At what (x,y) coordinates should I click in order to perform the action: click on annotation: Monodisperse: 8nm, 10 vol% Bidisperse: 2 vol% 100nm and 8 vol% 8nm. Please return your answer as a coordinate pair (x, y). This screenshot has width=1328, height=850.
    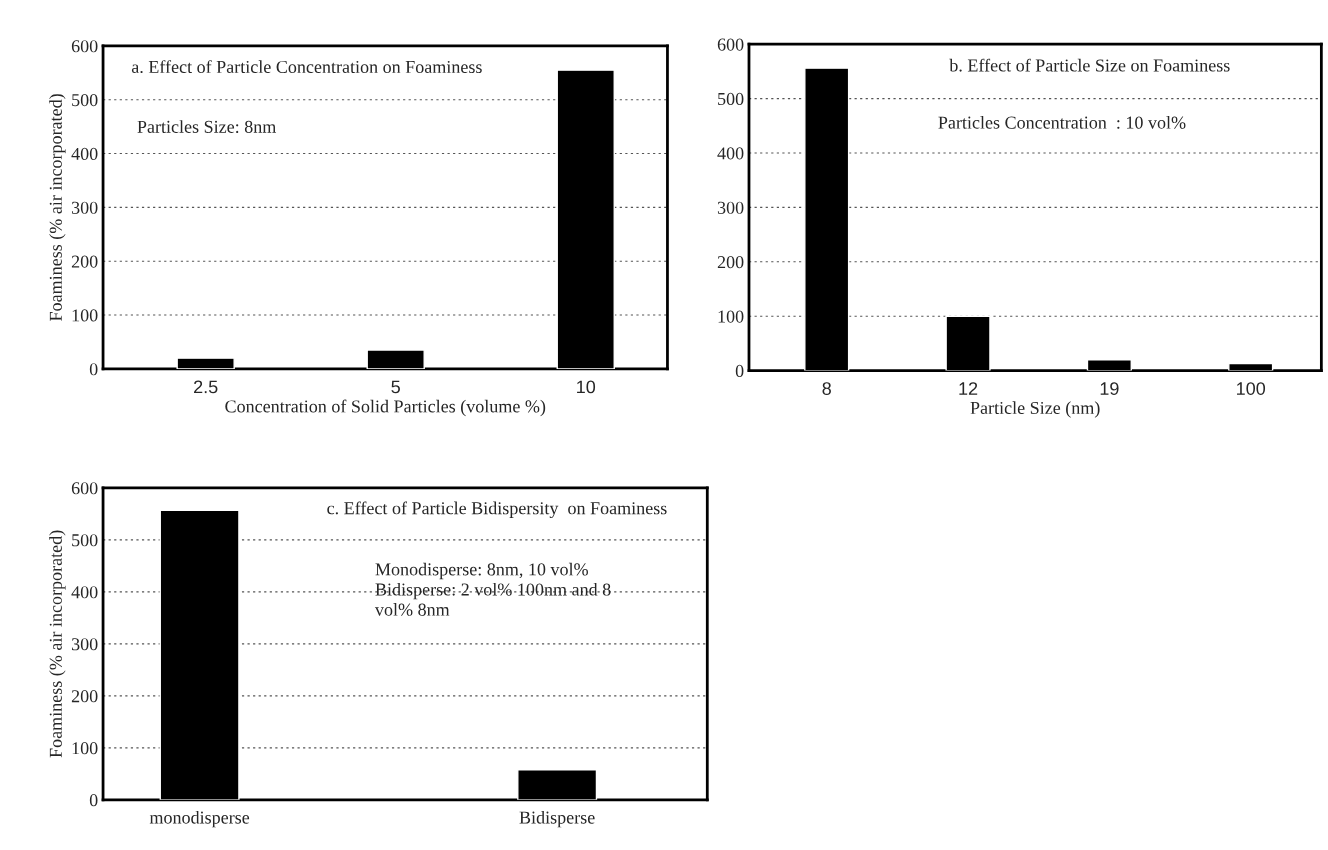
    Looking at the image, I should click on (492, 589).